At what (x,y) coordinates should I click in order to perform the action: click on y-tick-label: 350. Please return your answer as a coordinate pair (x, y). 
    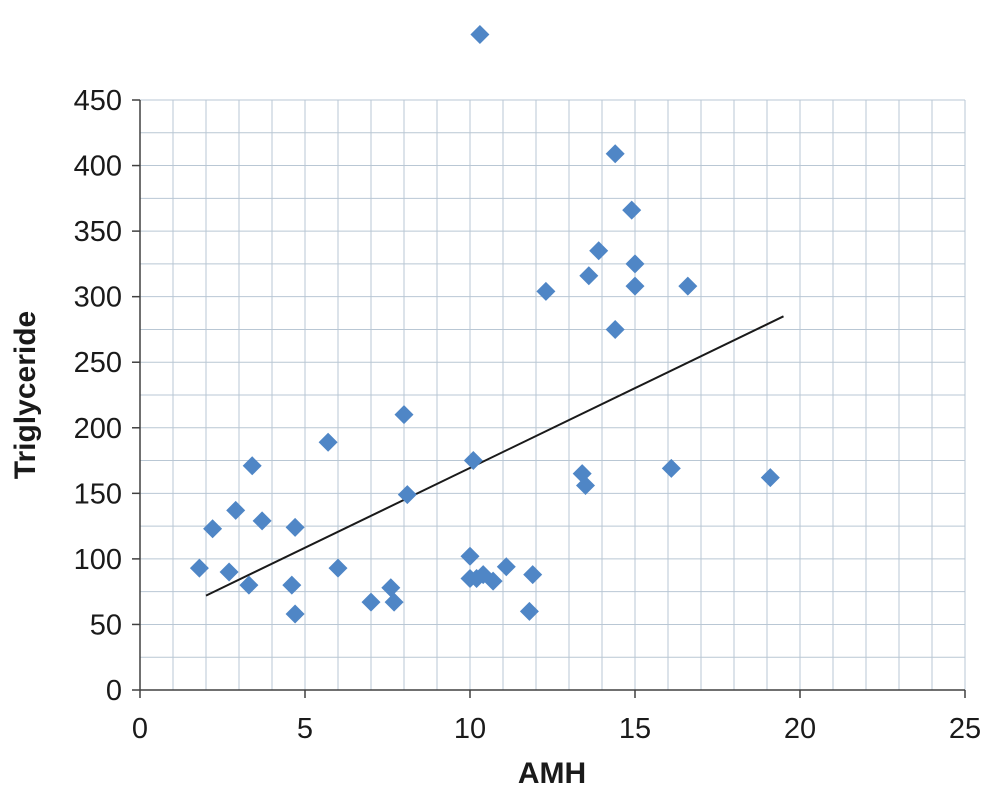
    Looking at the image, I should click on (98, 232).